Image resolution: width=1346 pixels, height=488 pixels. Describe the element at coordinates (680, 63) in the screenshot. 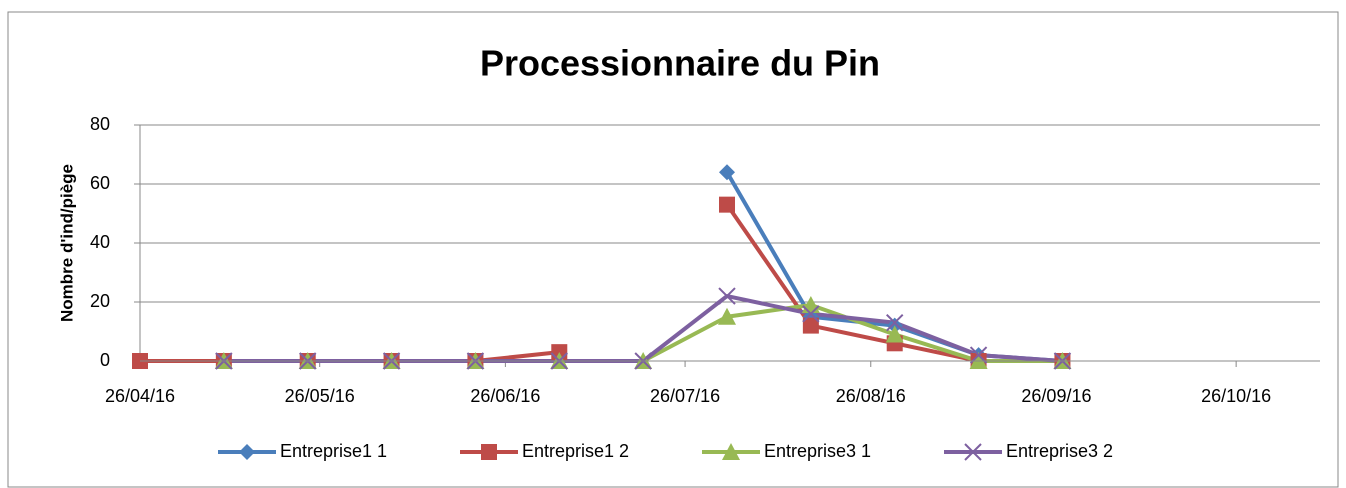

I see `chart-title: Processionnaire du Pin` at that location.